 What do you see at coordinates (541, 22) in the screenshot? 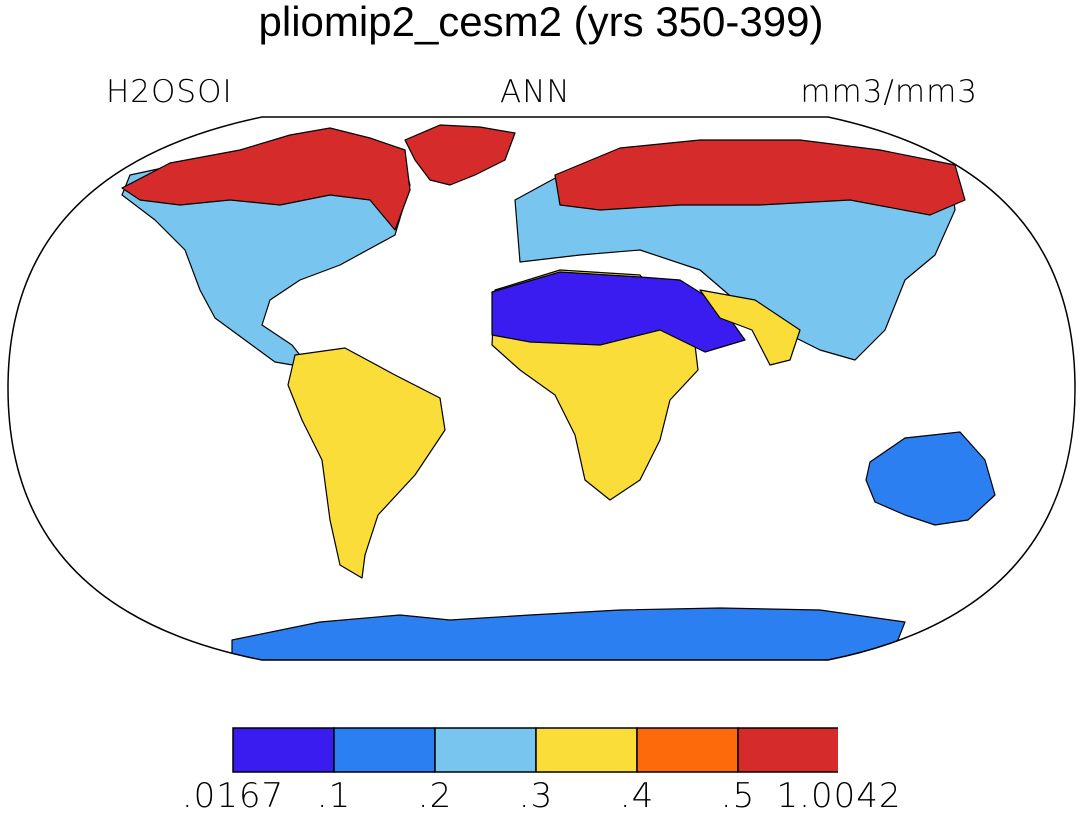
I see `map-title: pliomip2_cesm2 (yrs 350-399)` at bounding box center [541, 22].